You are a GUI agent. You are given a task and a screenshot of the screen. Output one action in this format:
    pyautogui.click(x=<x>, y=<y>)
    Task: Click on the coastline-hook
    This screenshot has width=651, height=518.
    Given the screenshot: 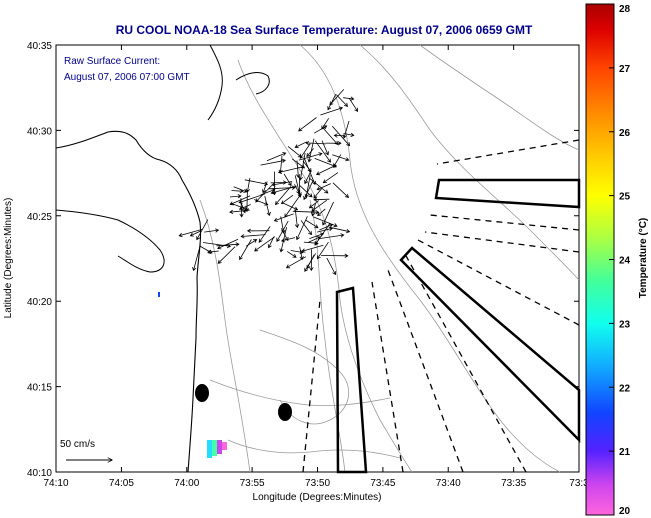 What is the action you would take?
    pyautogui.click(x=252, y=83)
    